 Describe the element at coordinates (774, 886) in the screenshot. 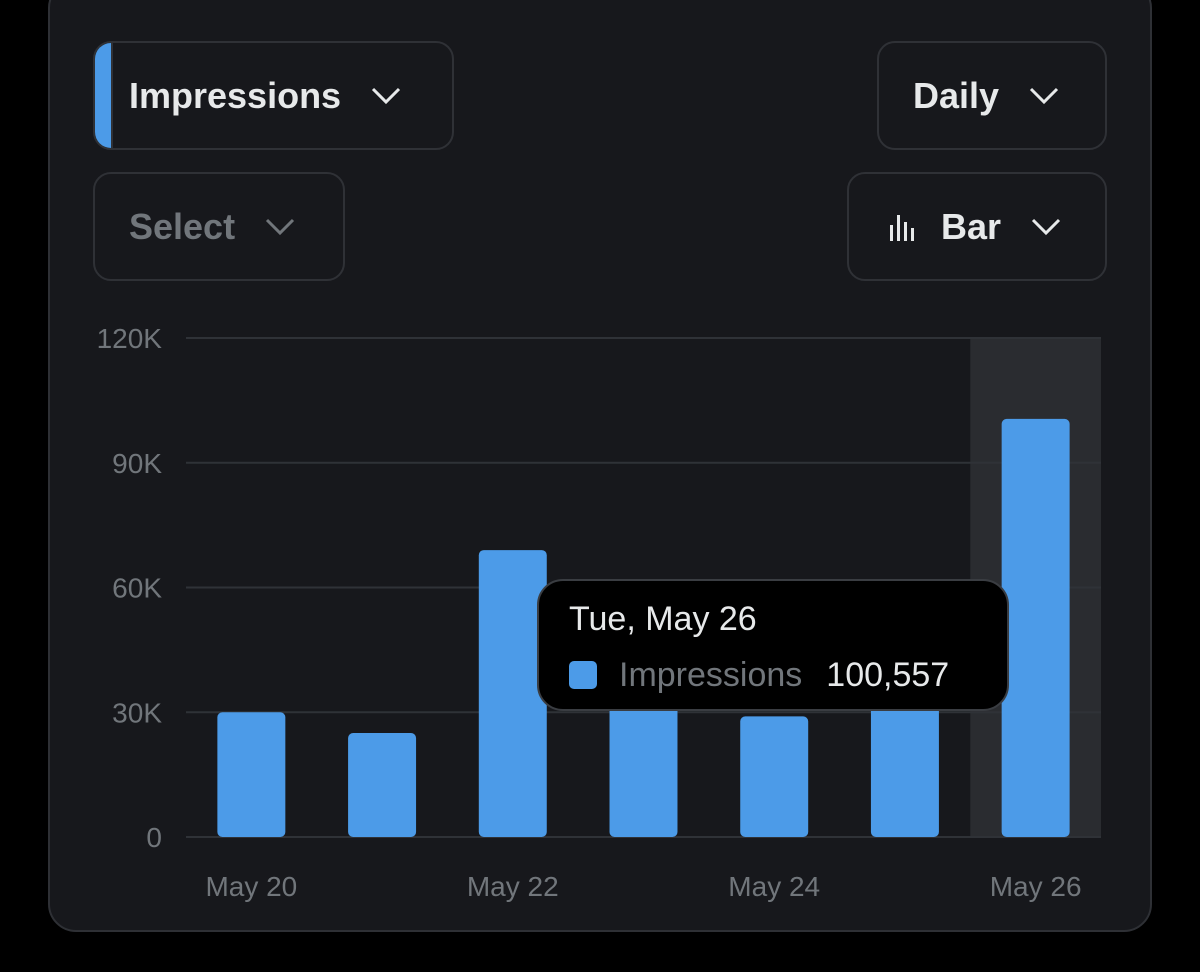

I see `x-tick-label: May 24` at that location.